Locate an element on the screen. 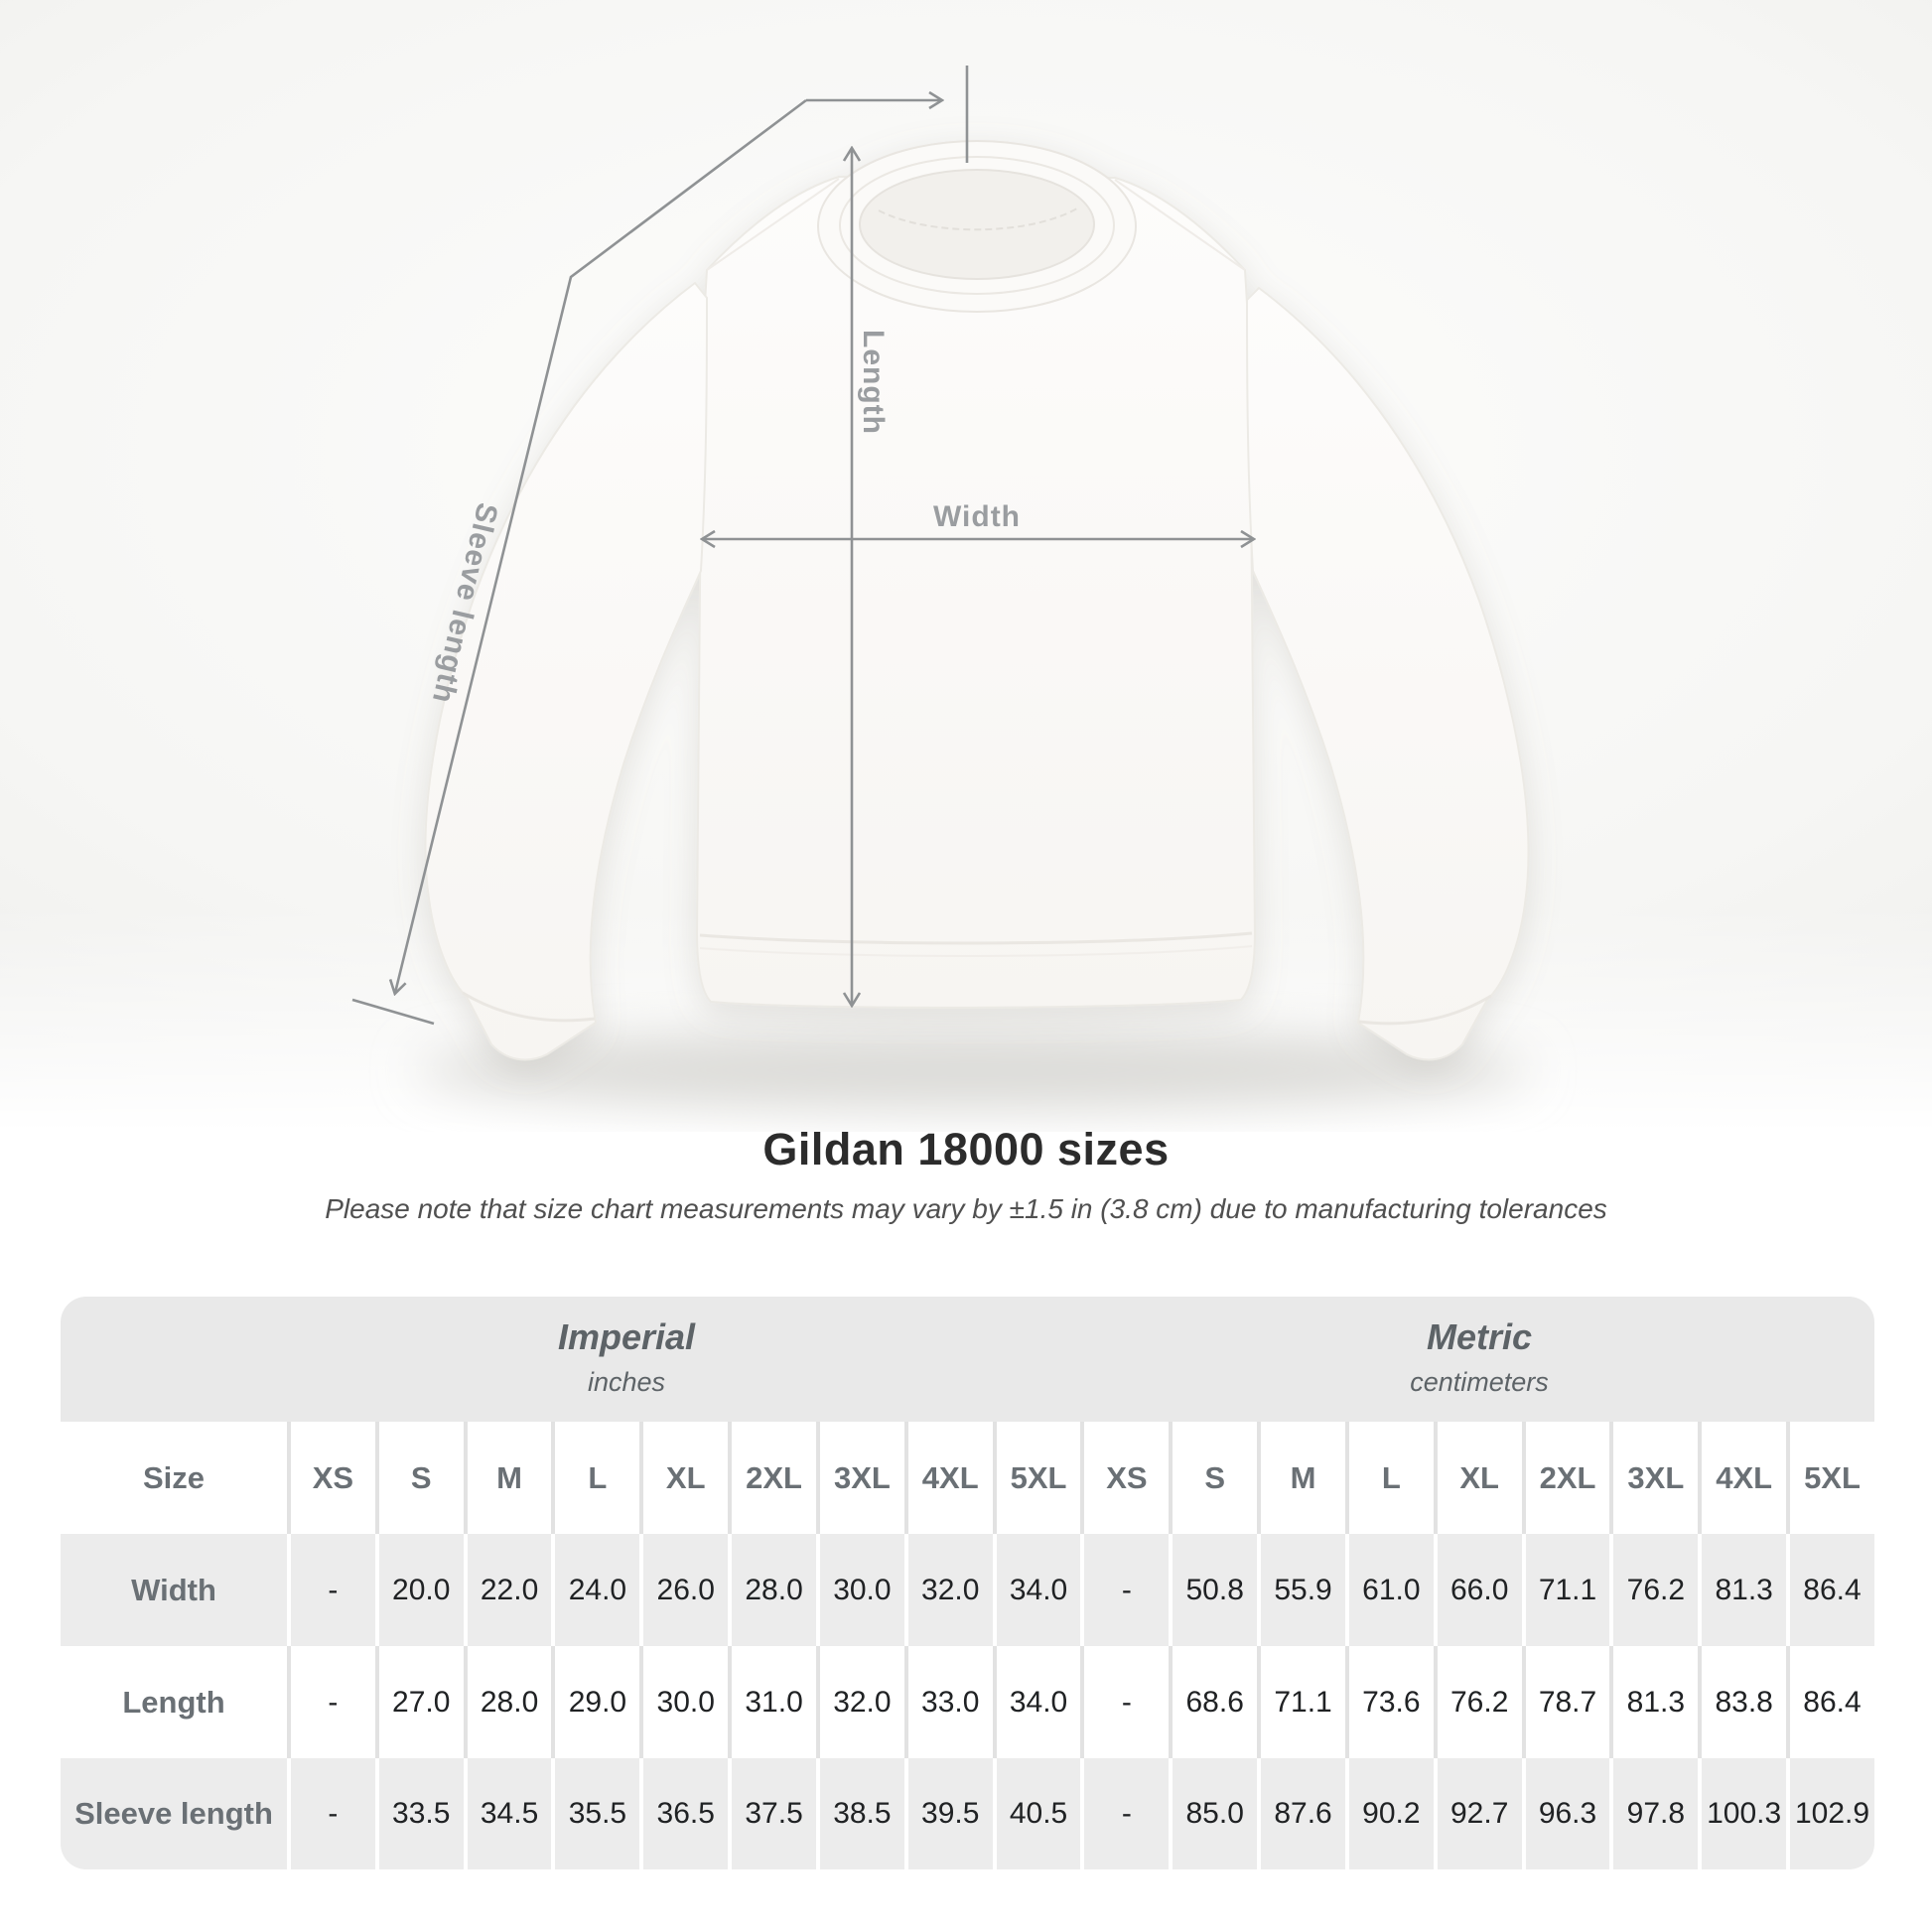 Image resolution: width=1932 pixels, height=1932 pixels. measurement-value: 87.6 is located at coordinates (1303, 1814).